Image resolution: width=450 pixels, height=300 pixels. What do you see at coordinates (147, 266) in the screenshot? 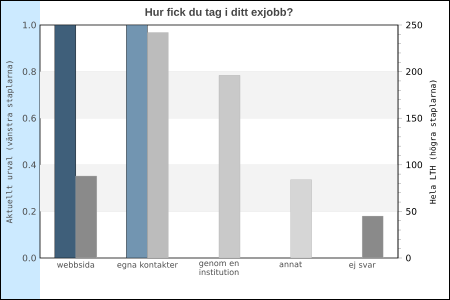
I see `x-tick-label: egna kontakter` at bounding box center [147, 266].